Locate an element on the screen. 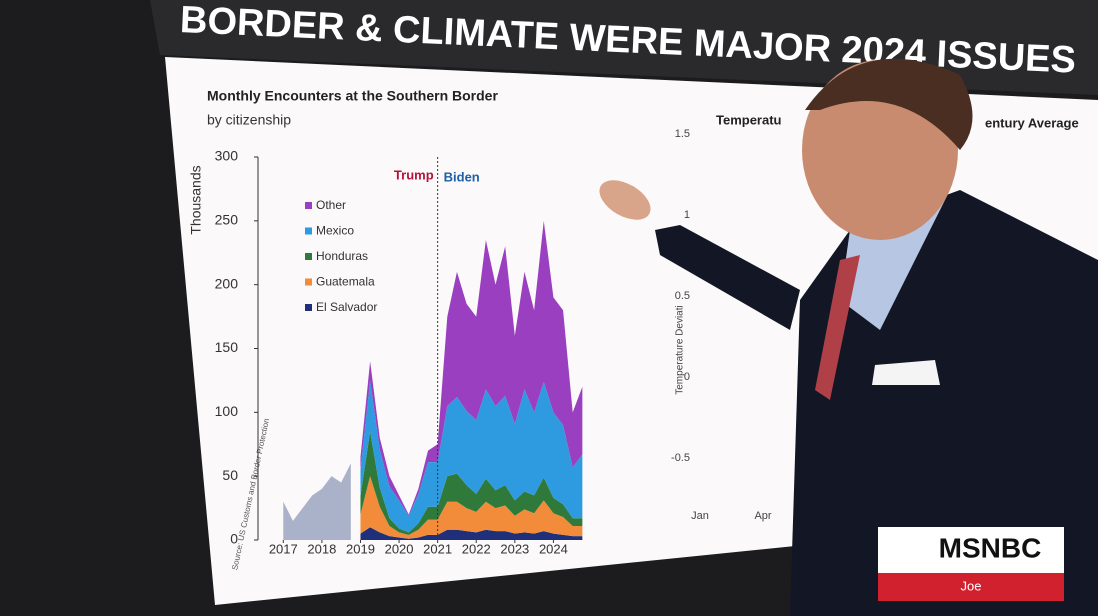 The height and width of the screenshot is (616, 1098). y-tick-label: 100 is located at coordinates (227, 411).